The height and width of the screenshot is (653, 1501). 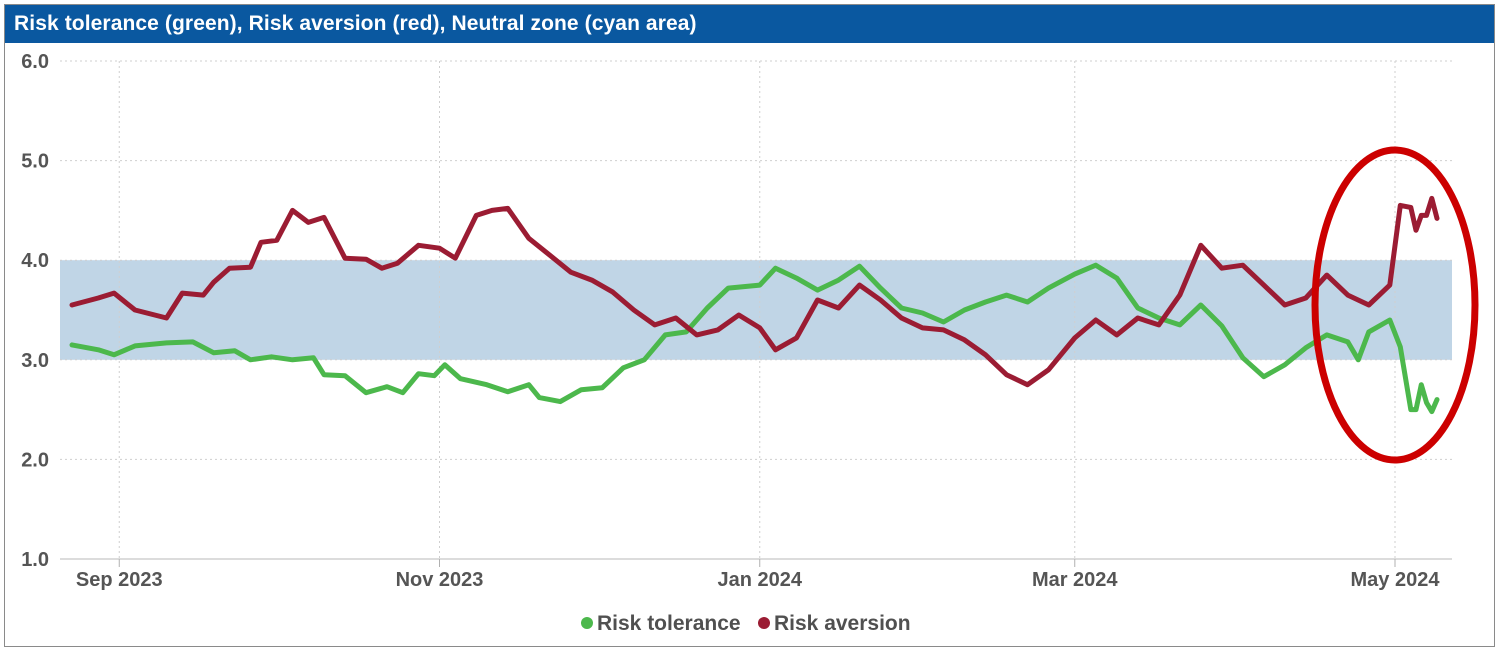 I want to click on y-tick-label: 5.0, so click(x=35, y=162).